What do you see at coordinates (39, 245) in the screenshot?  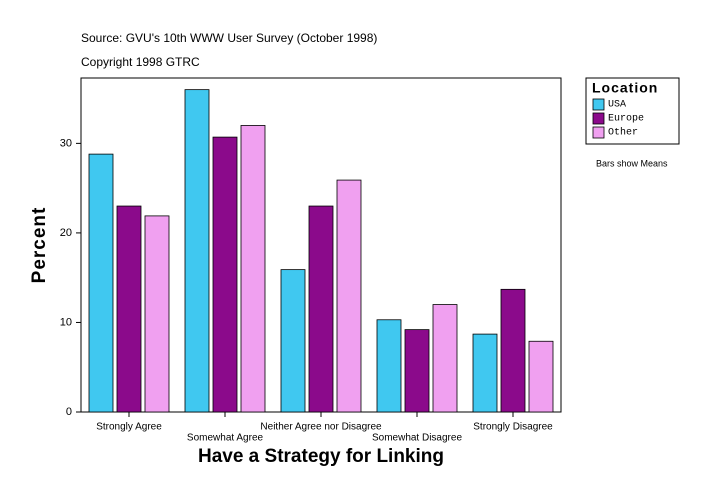 I see `y-axis-label: Percent` at bounding box center [39, 245].